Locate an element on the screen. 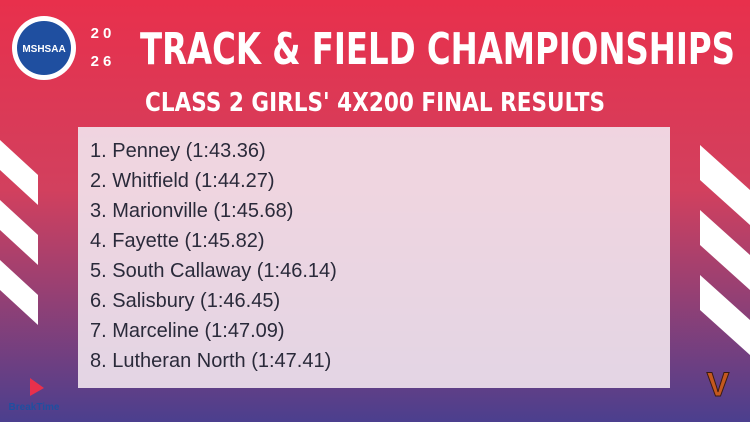 The width and height of the screenshot is (750, 422). sponsor-icon is located at coordinates (37, 387).